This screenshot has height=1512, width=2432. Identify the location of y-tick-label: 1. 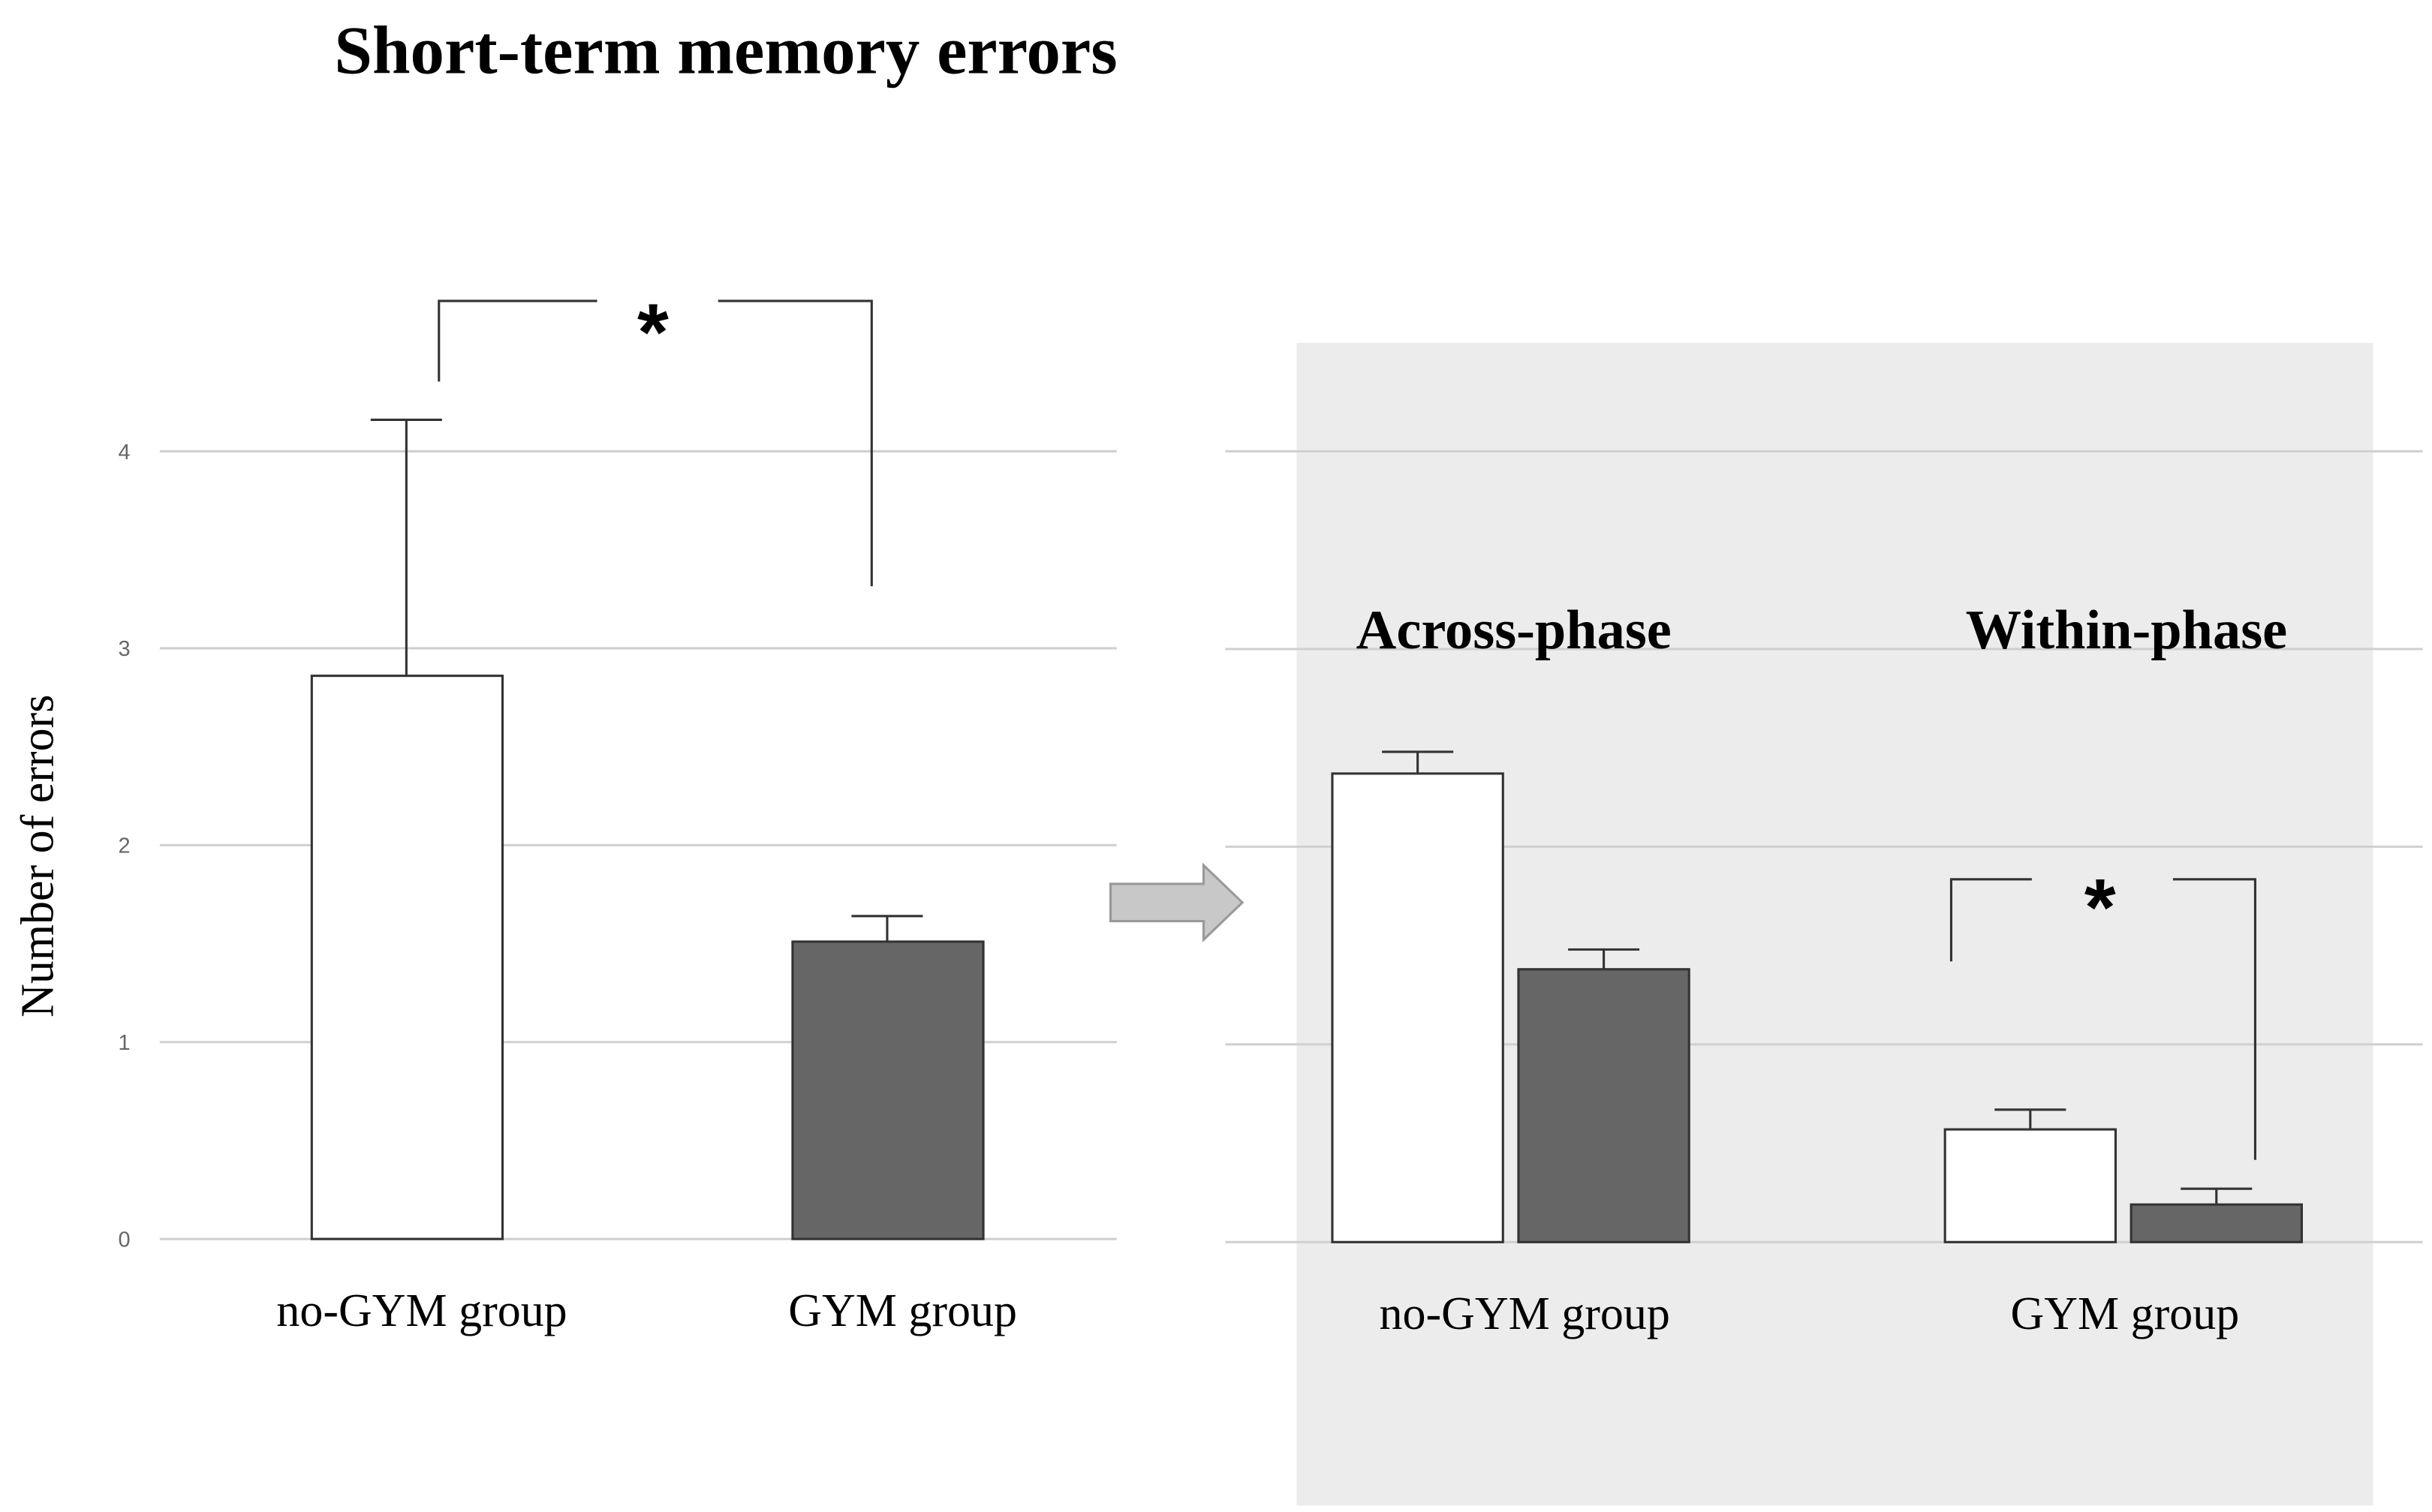
(124, 1043).